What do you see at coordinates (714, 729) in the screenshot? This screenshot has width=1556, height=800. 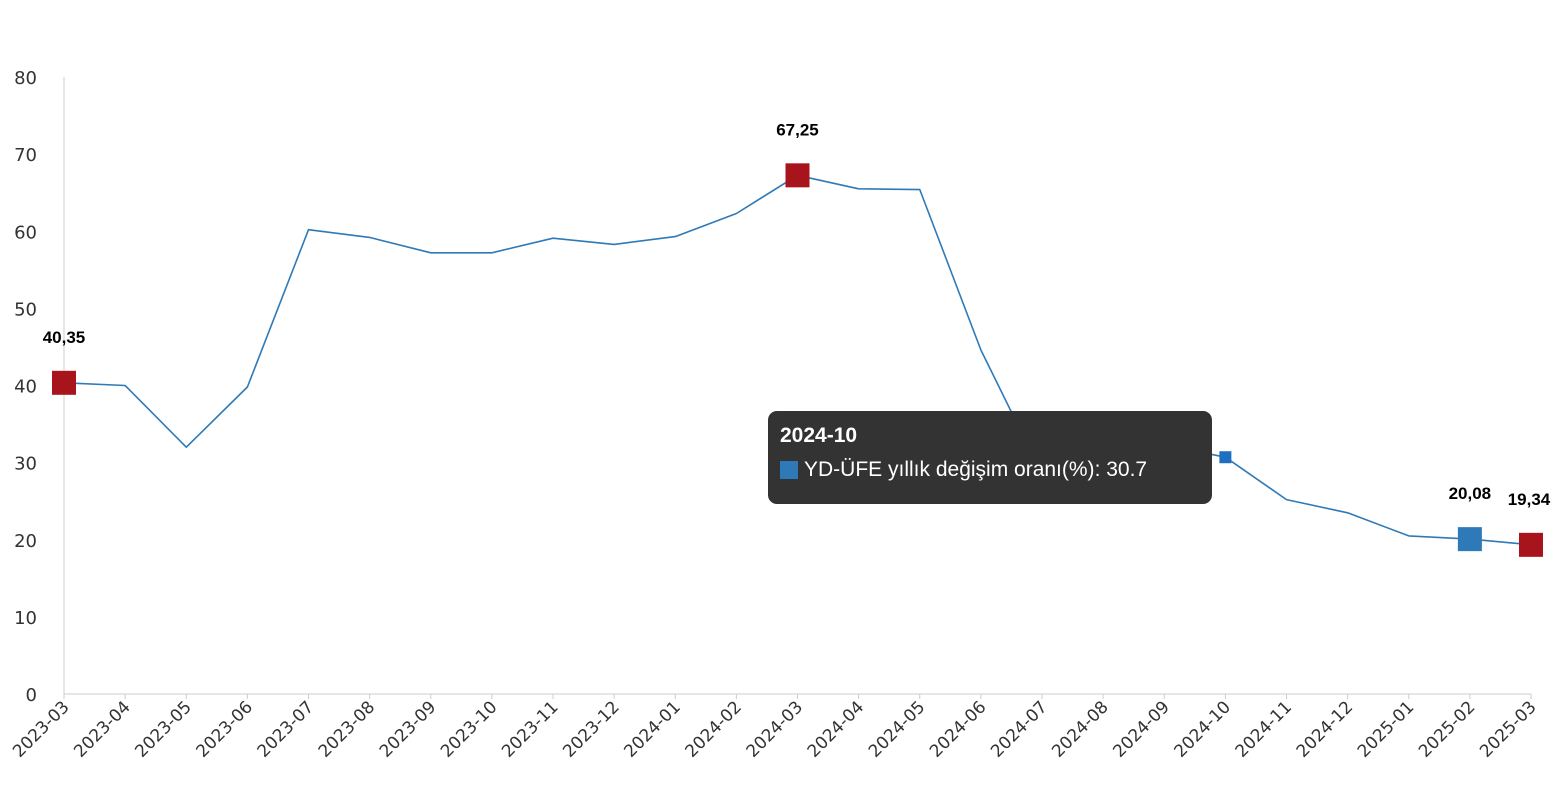 I see `x-tick-label: 2024-02` at bounding box center [714, 729].